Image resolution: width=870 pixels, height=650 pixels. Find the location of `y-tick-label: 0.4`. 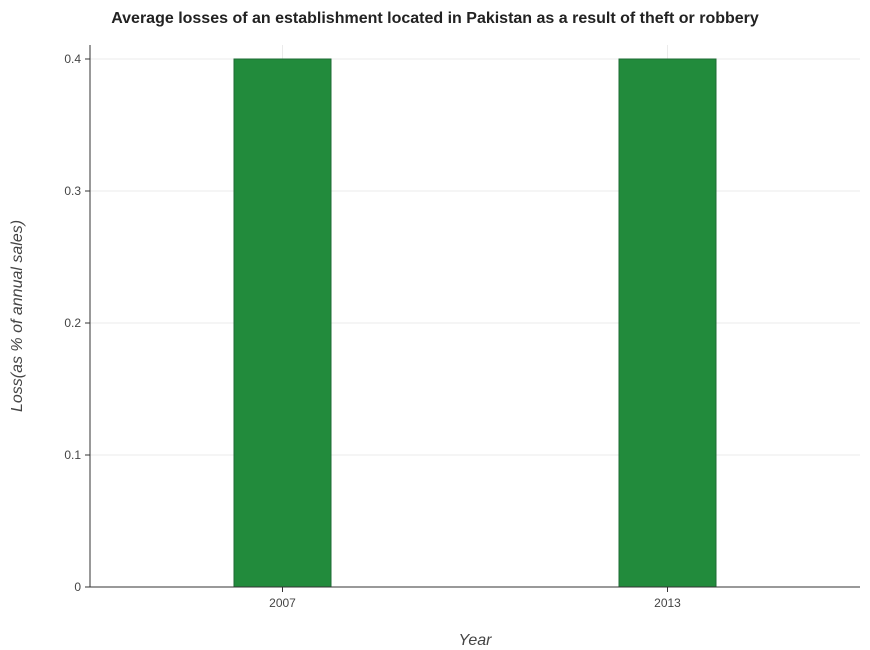

y-tick-label: 0.4 is located at coordinates (72, 59).